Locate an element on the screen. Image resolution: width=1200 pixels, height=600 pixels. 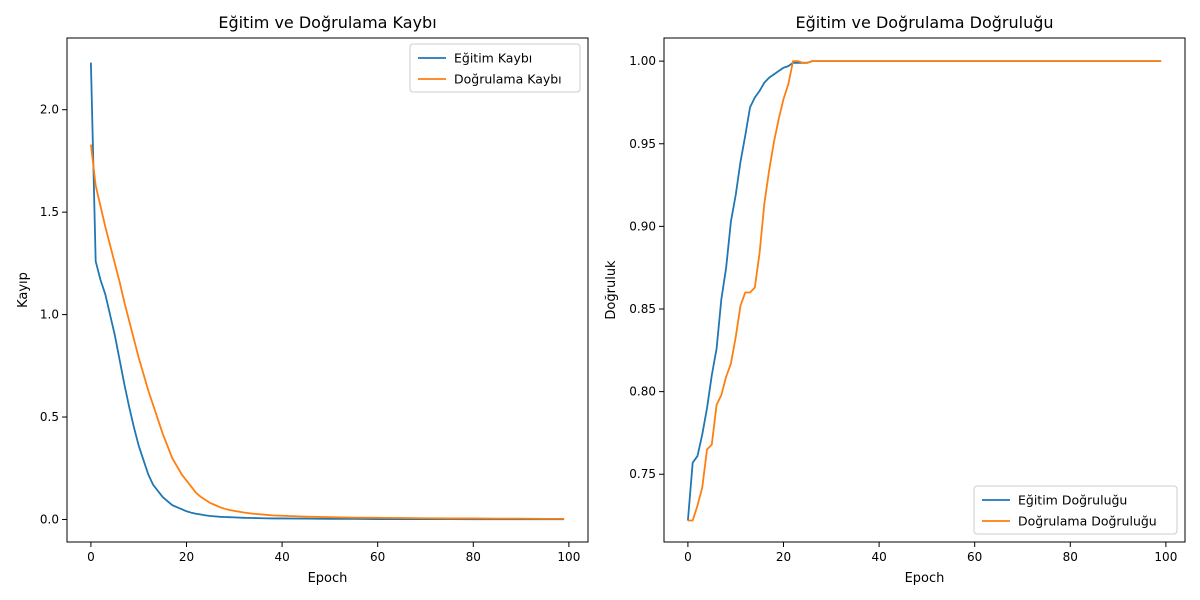
y-tick-label: 2.0 is located at coordinates (49, 110).